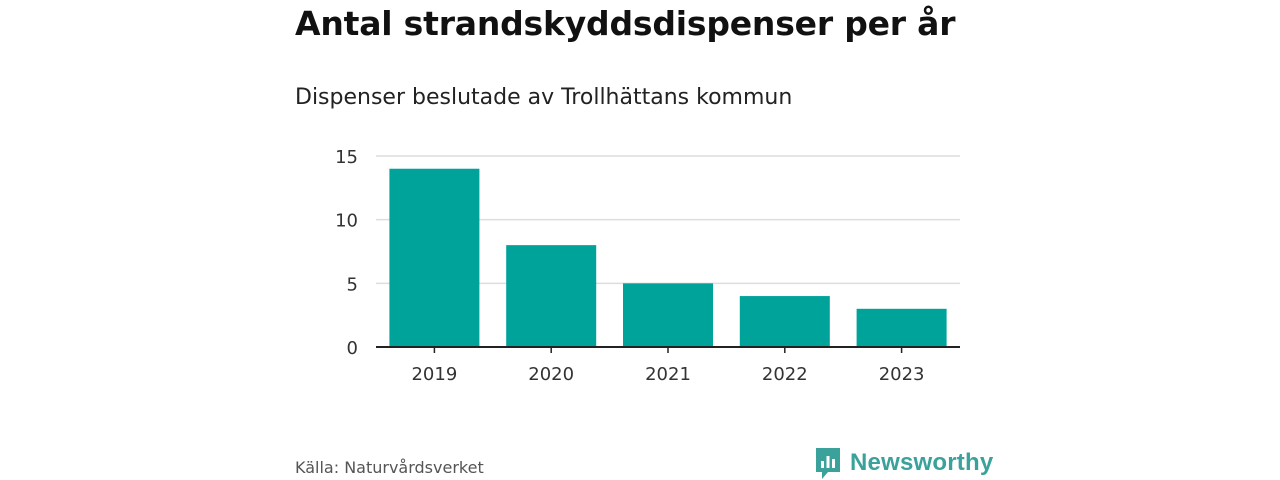 This screenshot has width=1280, height=480. Describe the element at coordinates (668, 374) in the screenshot. I see `x-tick-label-2021: 2021` at that location.